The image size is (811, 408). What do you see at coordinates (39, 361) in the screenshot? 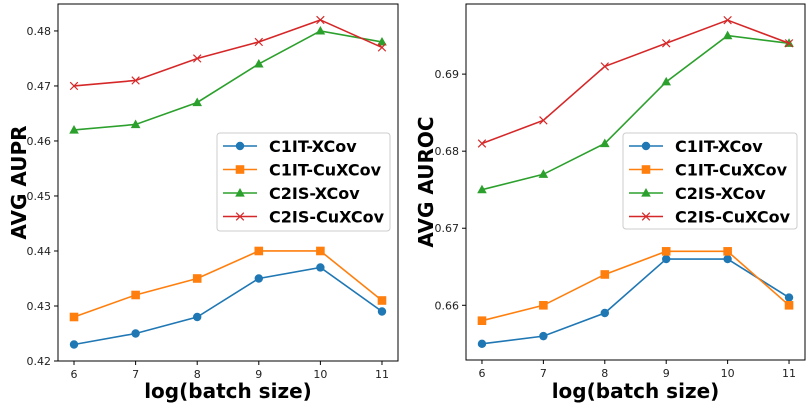
I see `y-tick-label: 0.42` at bounding box center [39, 361].